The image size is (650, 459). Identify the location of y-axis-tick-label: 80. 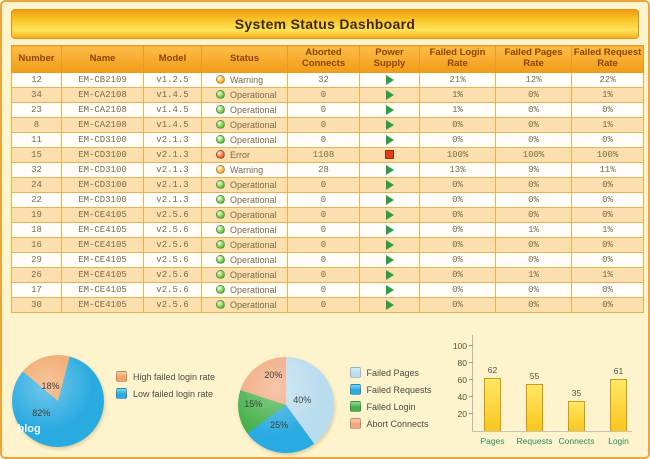
(462, 363).